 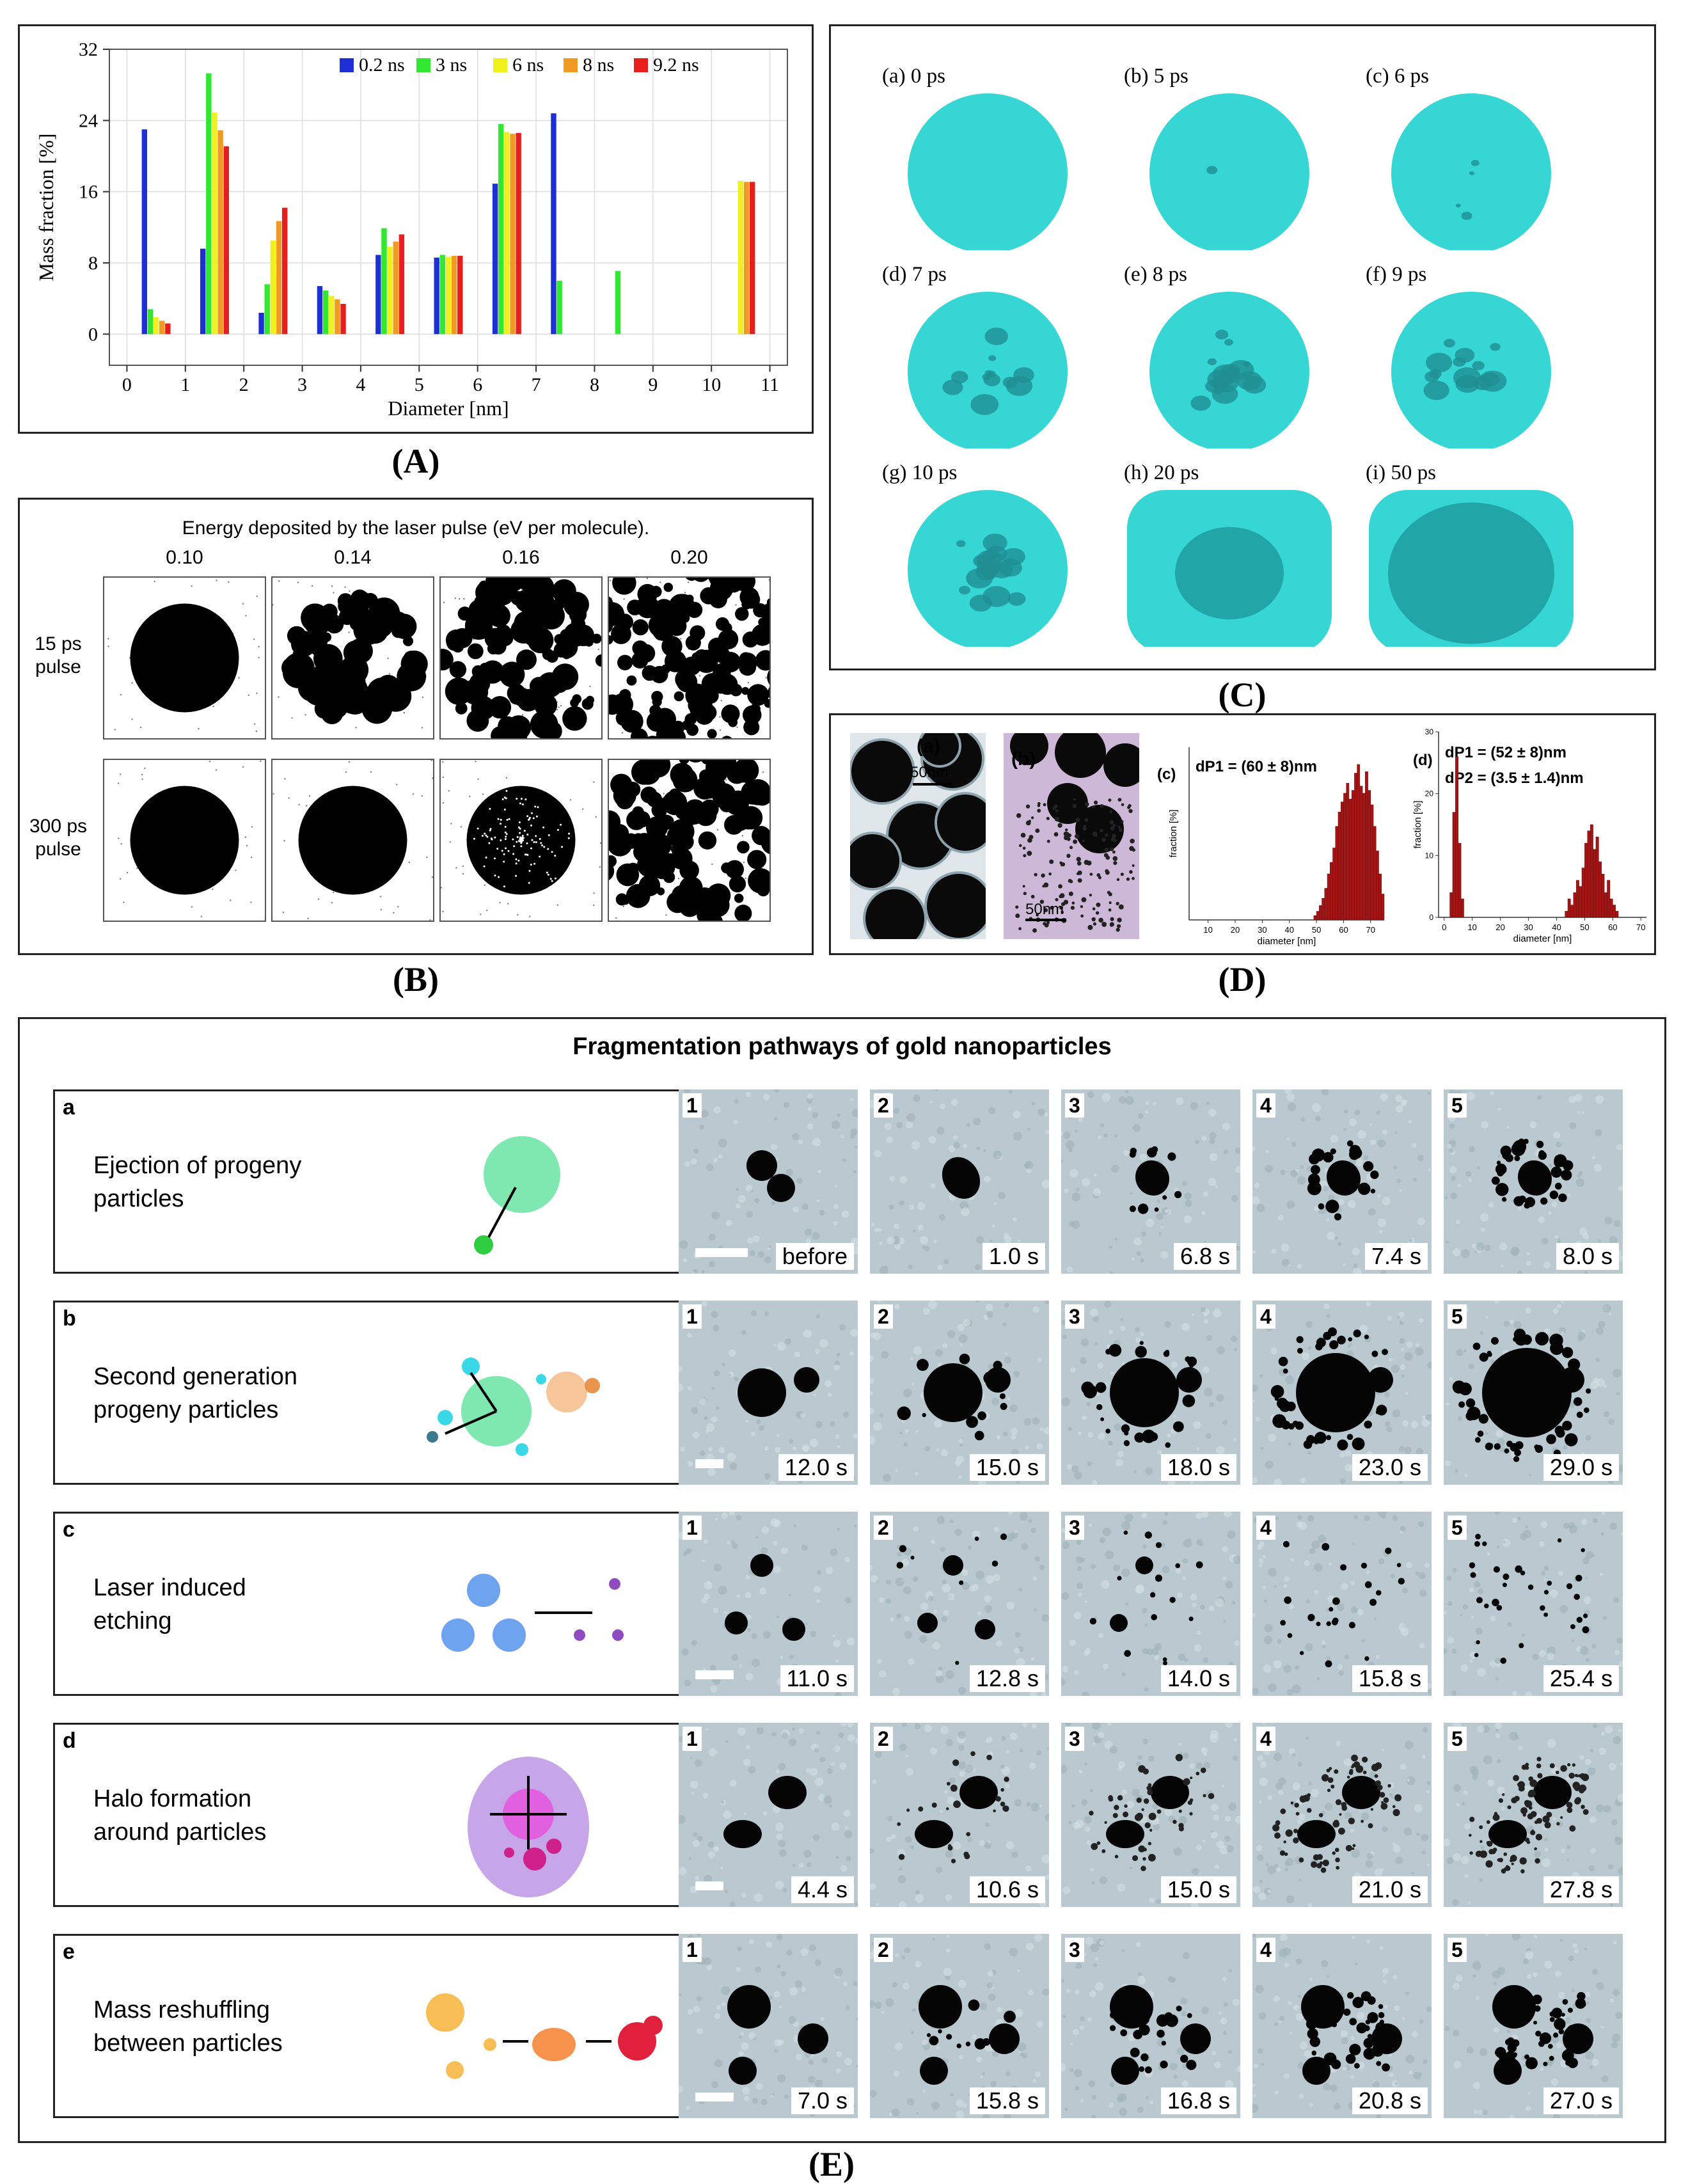 What do you see at coordinates (1156, 77) in the screenshot?
I see `md-time-label: (b) 5 ps` at bounding box center [1156, 77].